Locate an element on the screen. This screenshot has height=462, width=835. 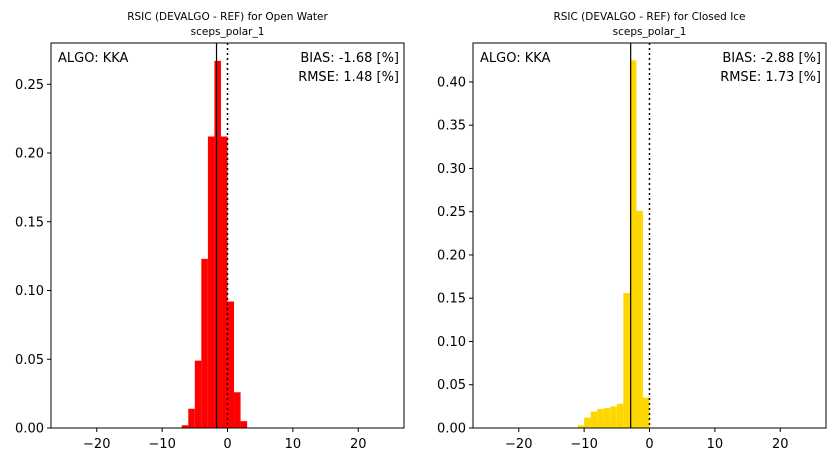
y-axis: 0.00 0.05 0.10 0.15 0.20 0.25 is located at coordinates (33, 257).